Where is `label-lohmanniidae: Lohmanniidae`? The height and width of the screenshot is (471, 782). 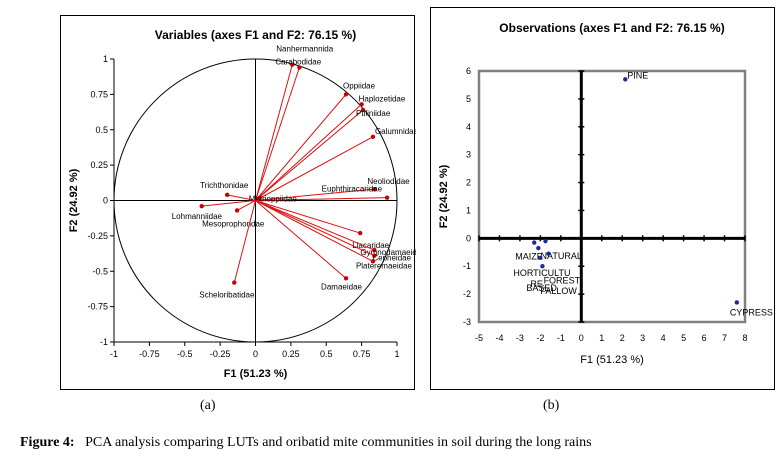
label-lohmanniidae: Lohmanniidae is located at coordinates (197, 216).